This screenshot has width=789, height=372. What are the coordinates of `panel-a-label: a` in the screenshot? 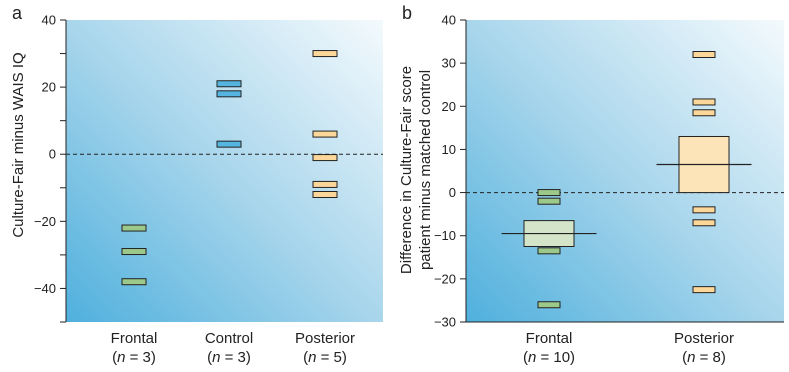 It's located at (17, 13).